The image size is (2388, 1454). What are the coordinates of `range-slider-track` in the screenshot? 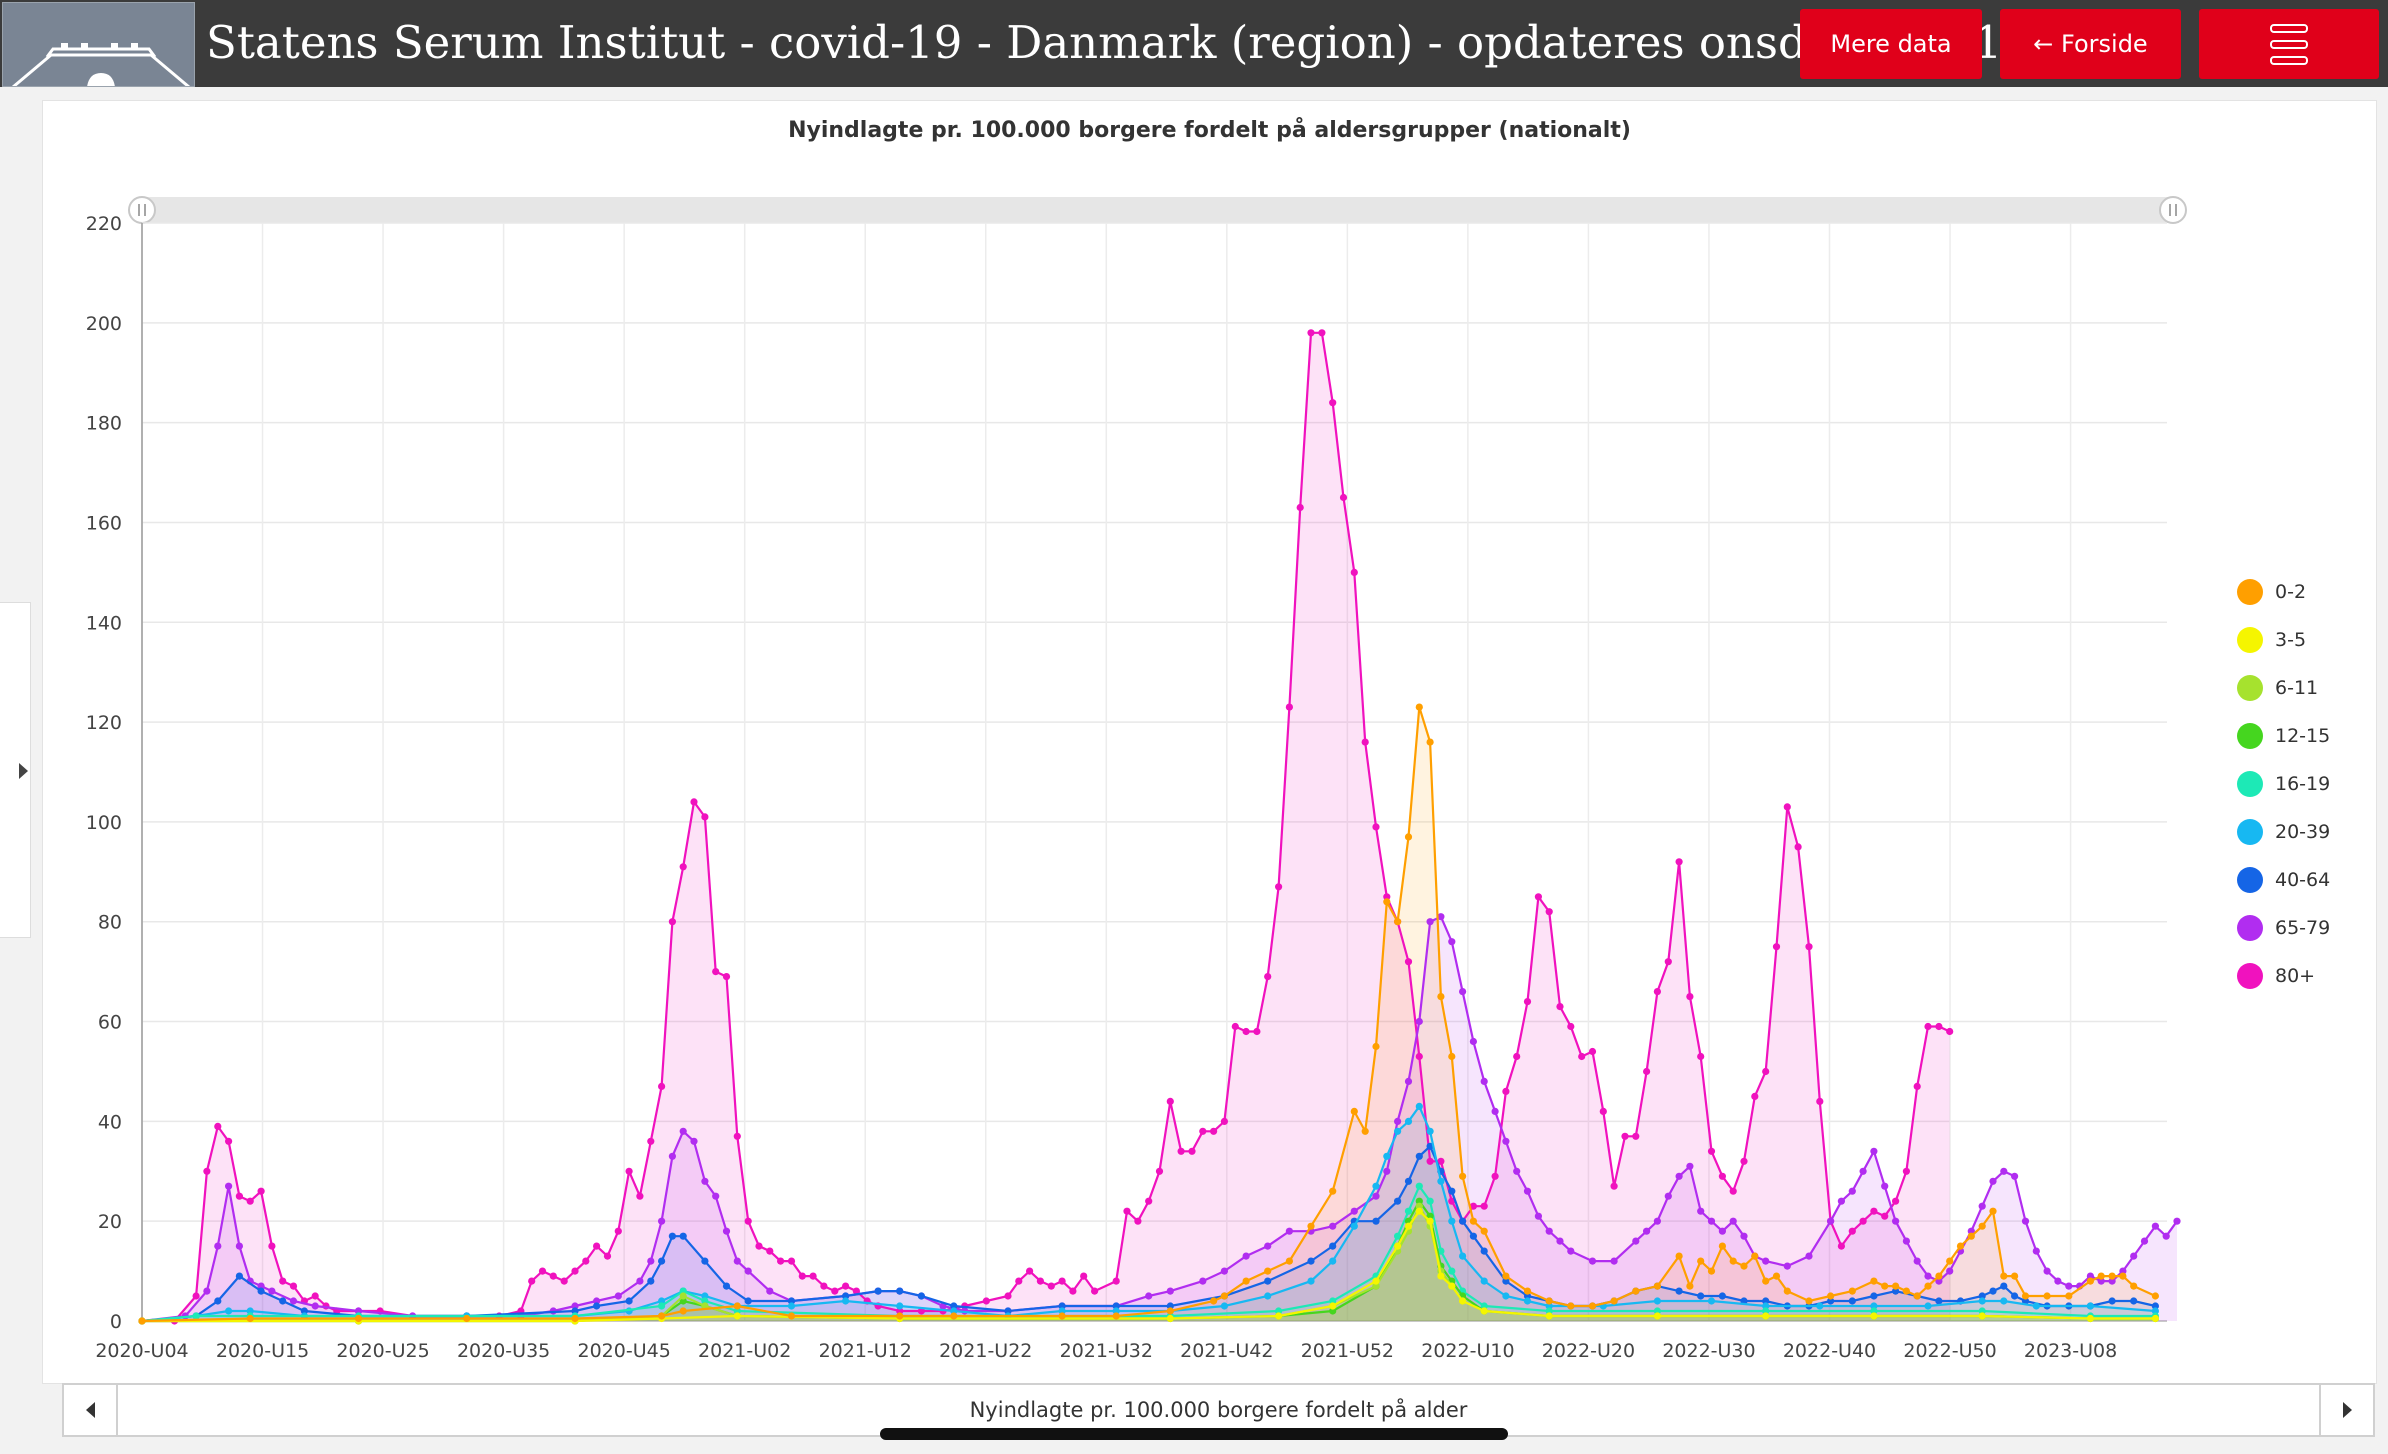 It's located at (1160, 210).